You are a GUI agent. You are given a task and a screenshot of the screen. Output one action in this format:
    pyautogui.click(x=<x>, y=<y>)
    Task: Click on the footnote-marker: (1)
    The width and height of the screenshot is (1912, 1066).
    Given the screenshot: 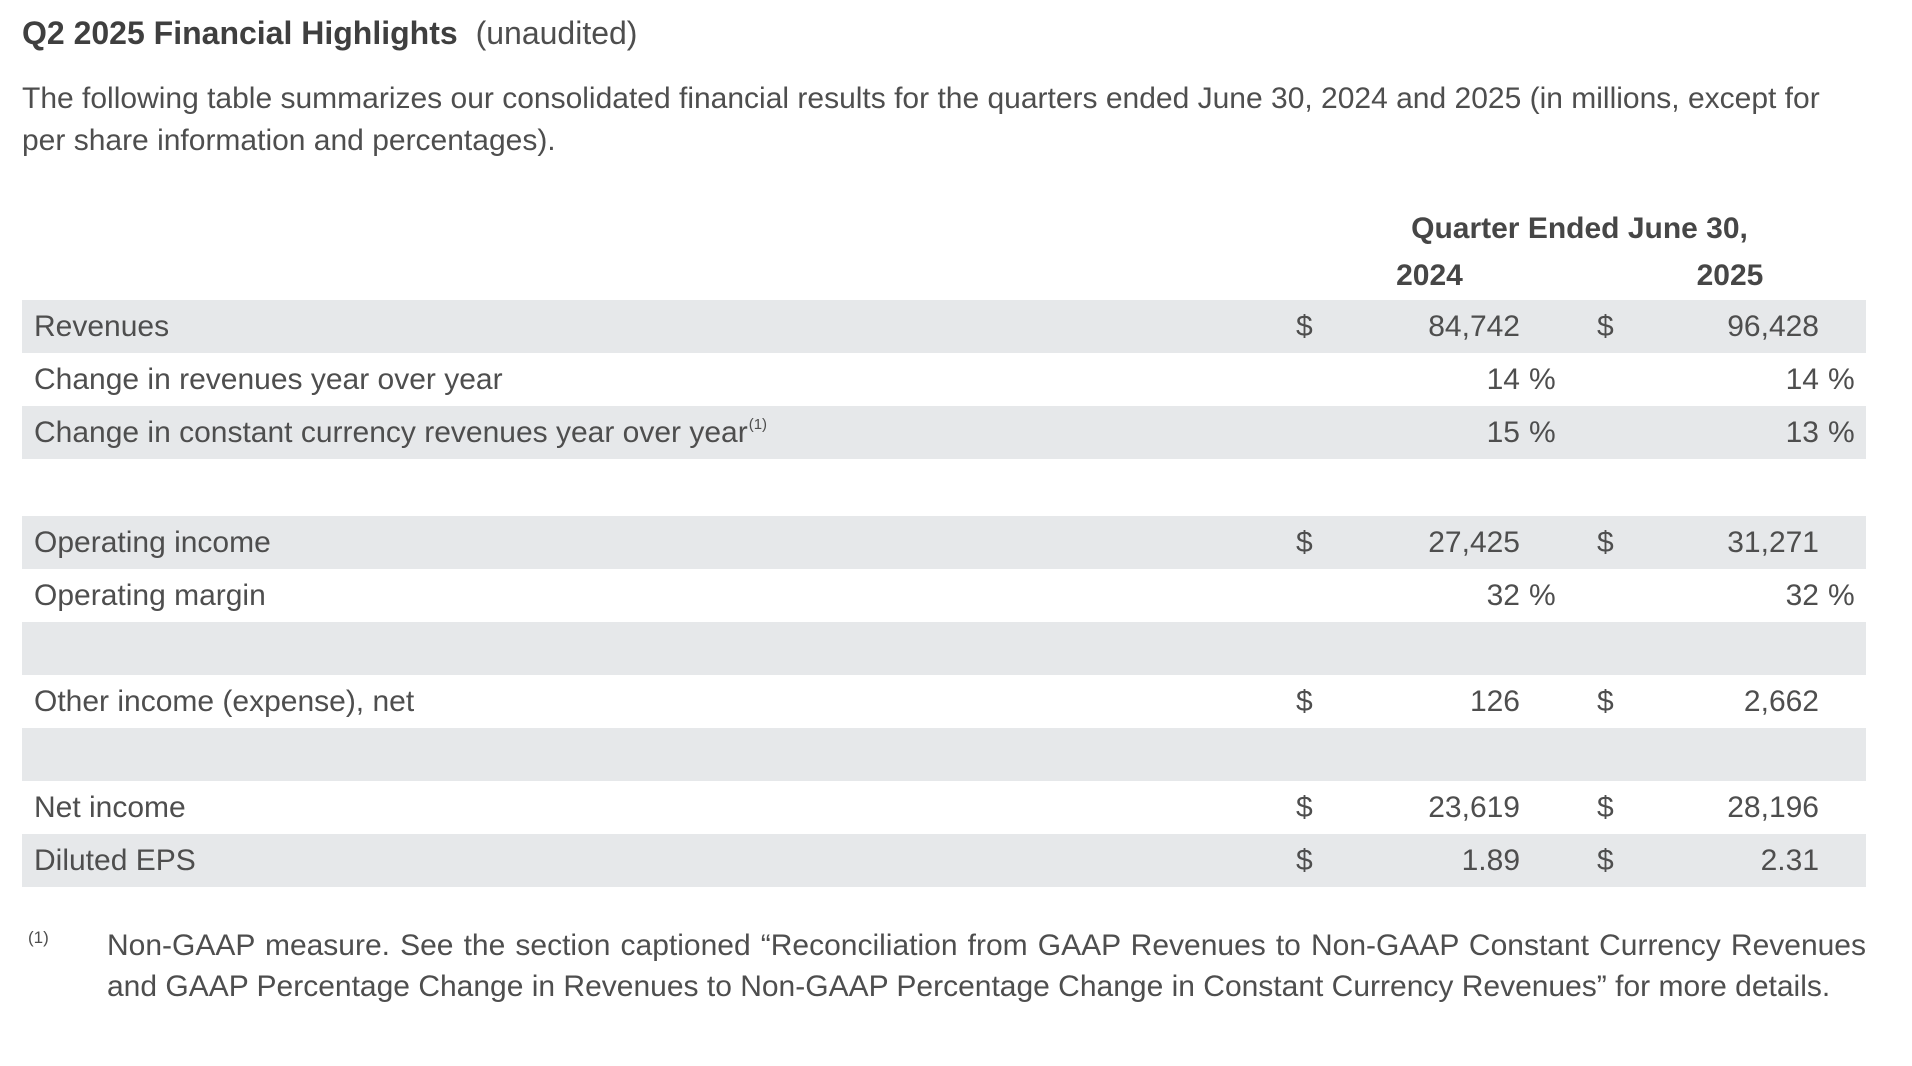 What is the action you would take?
    pyautogui.click(x=38, y=937)
    